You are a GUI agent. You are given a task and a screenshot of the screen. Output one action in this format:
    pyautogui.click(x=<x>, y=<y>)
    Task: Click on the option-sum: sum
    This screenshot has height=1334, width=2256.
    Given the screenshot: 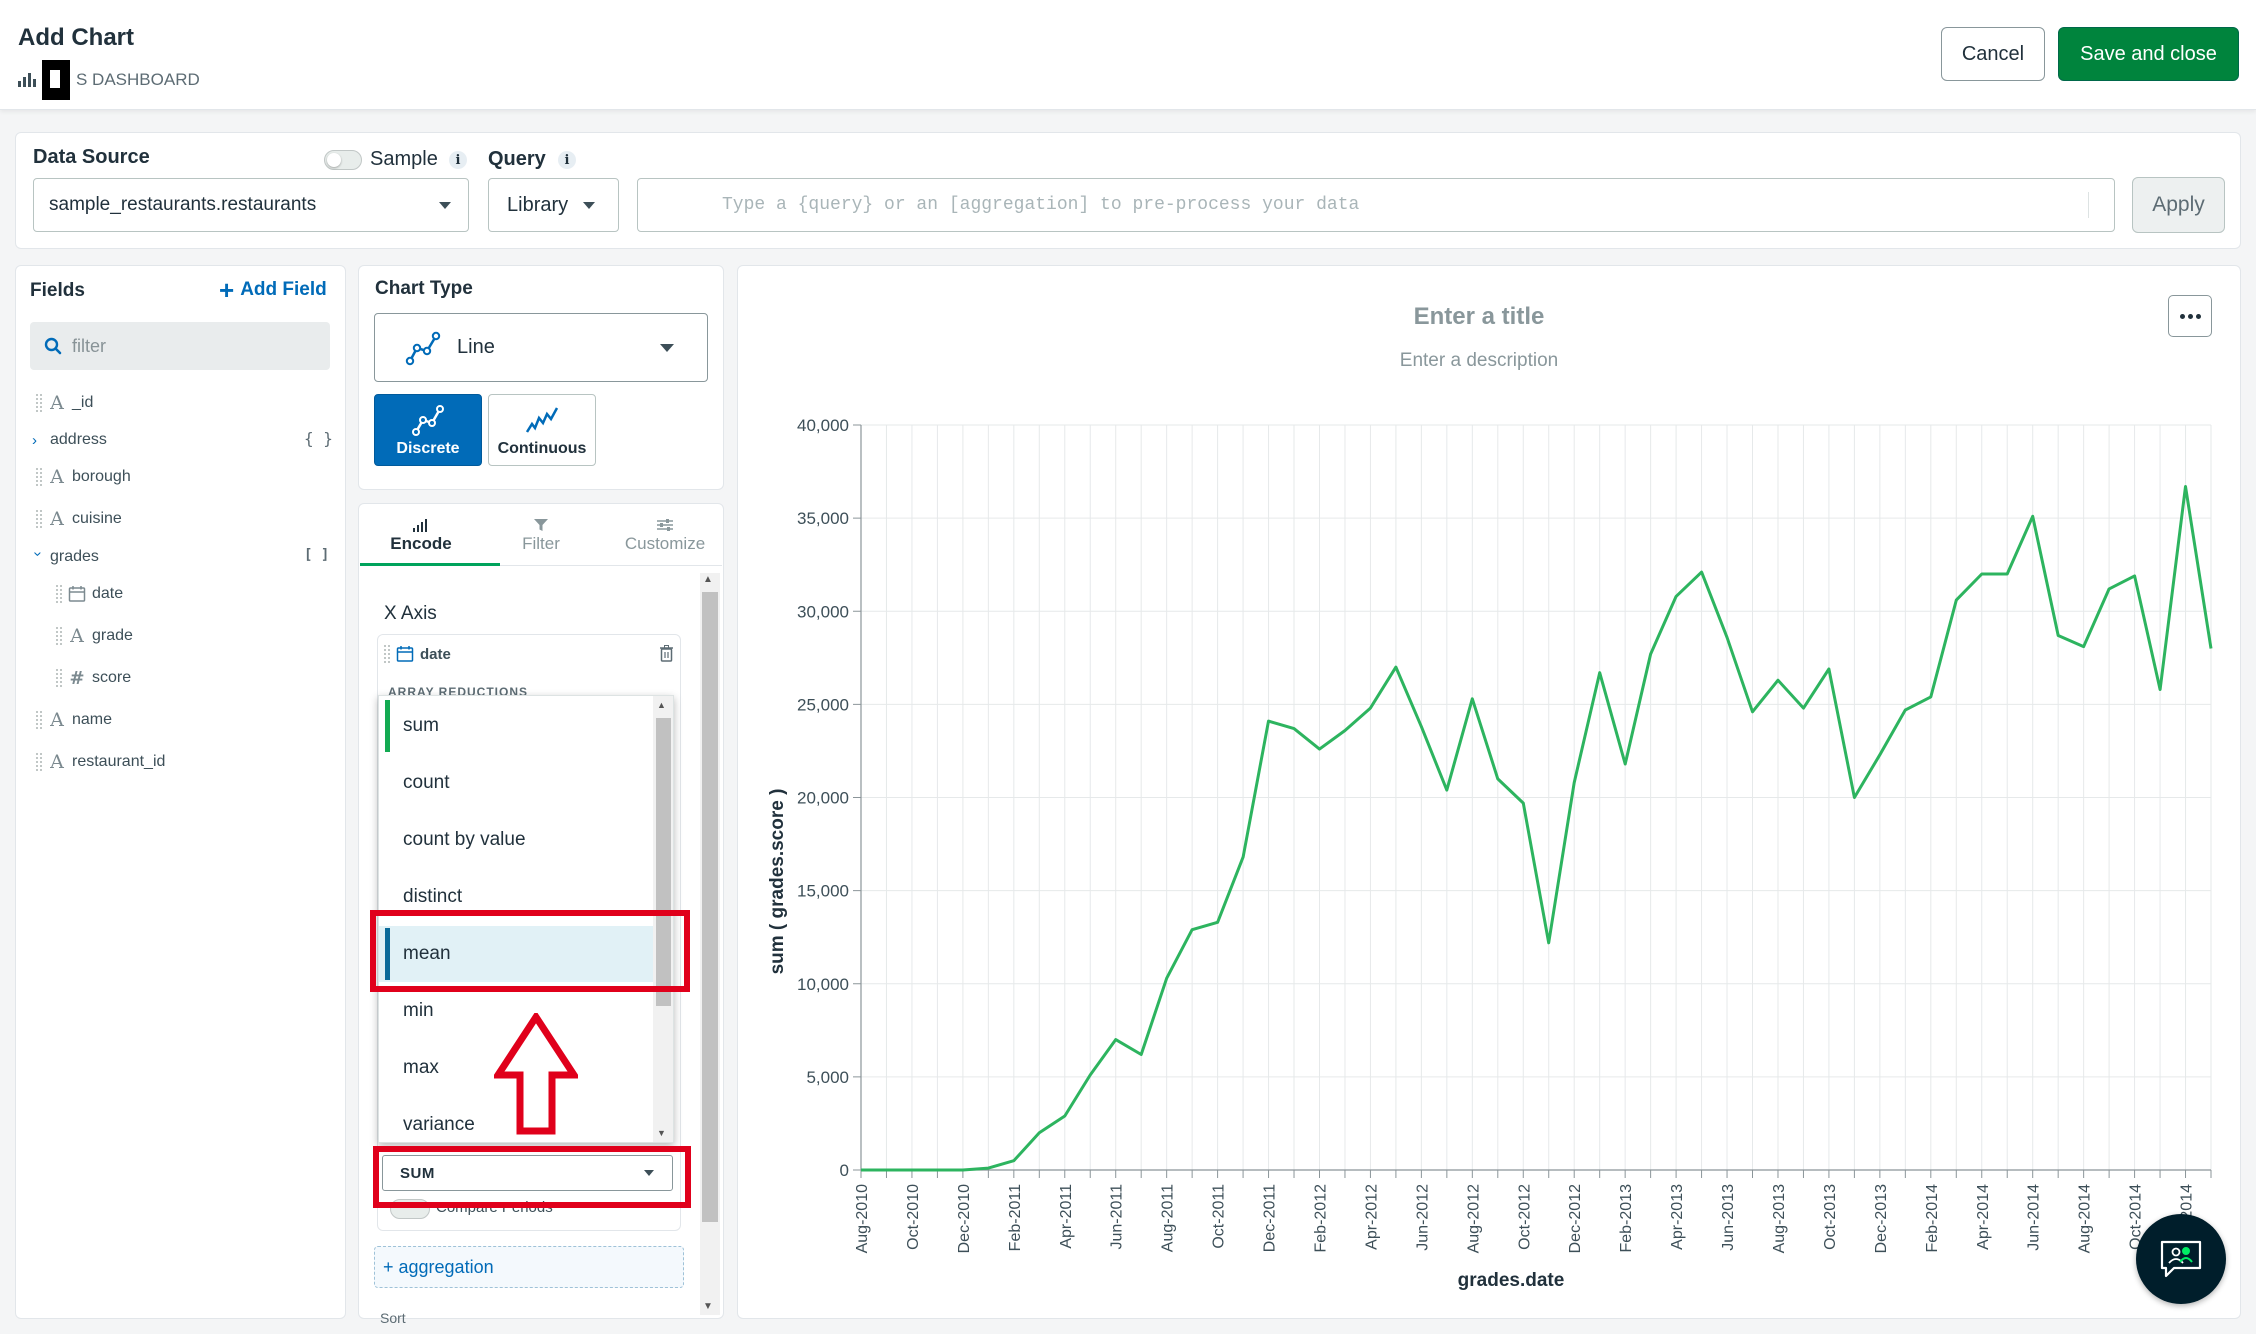 What is the action you would take?
    pyautogui.click(x=516, y=726)
    